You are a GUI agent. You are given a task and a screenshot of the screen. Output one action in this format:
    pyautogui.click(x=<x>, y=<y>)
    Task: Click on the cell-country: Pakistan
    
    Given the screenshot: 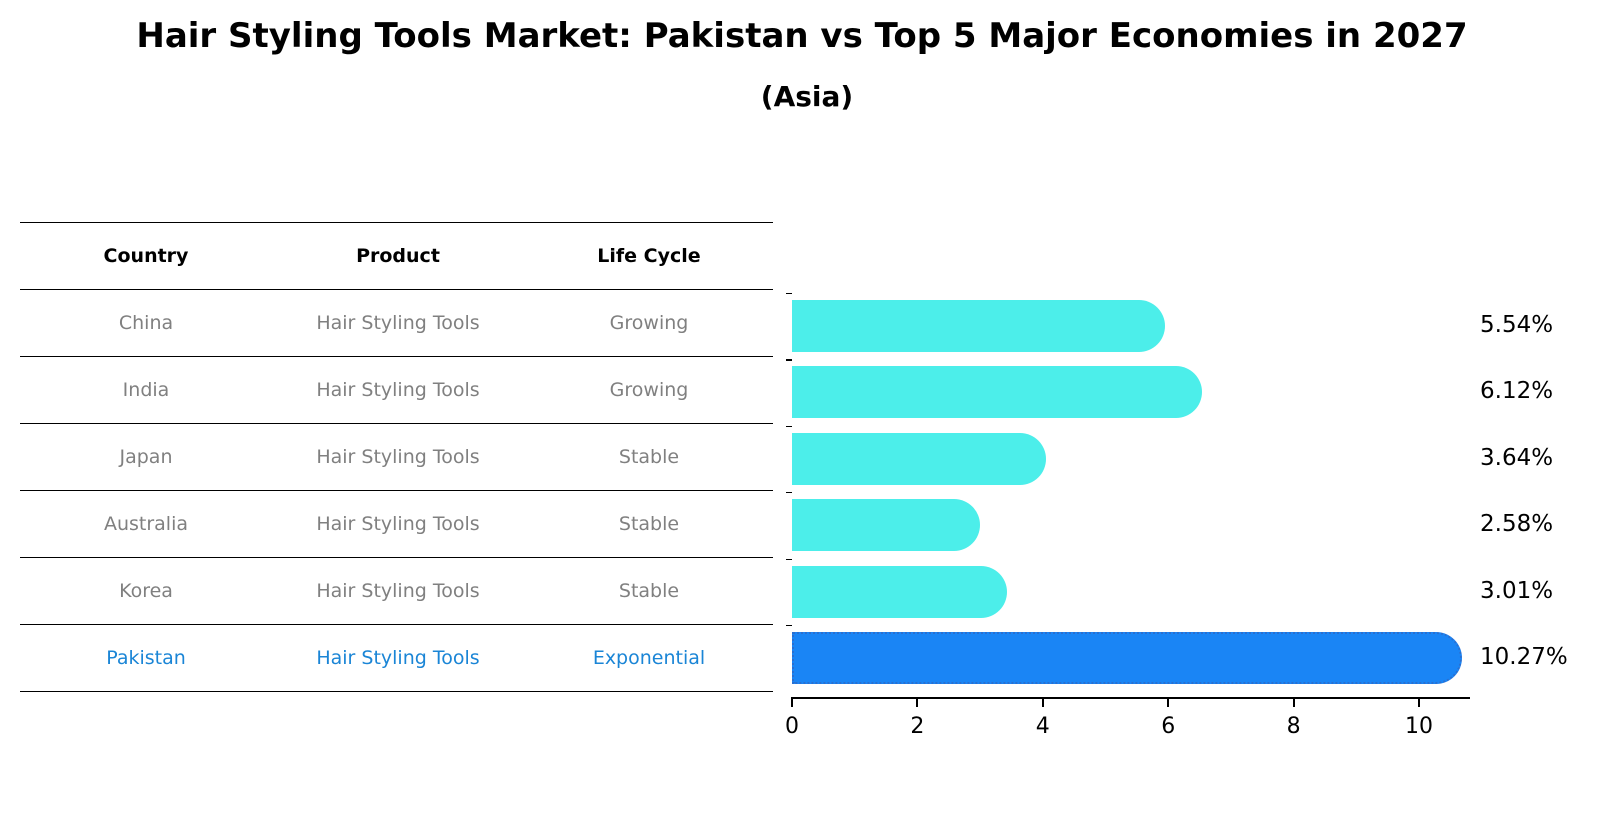 What is the action you would take?
    pyautogui.click(x=146, y=658)
    